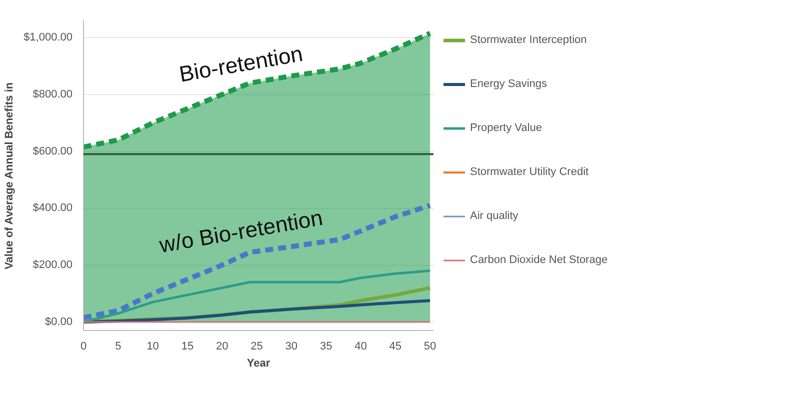 Image resolution: width=788 pixels, height=410 pixels. Describe the element at coordinates (52, 94) in the screenshot. I see `y-tick-label: $800.00` at that location.